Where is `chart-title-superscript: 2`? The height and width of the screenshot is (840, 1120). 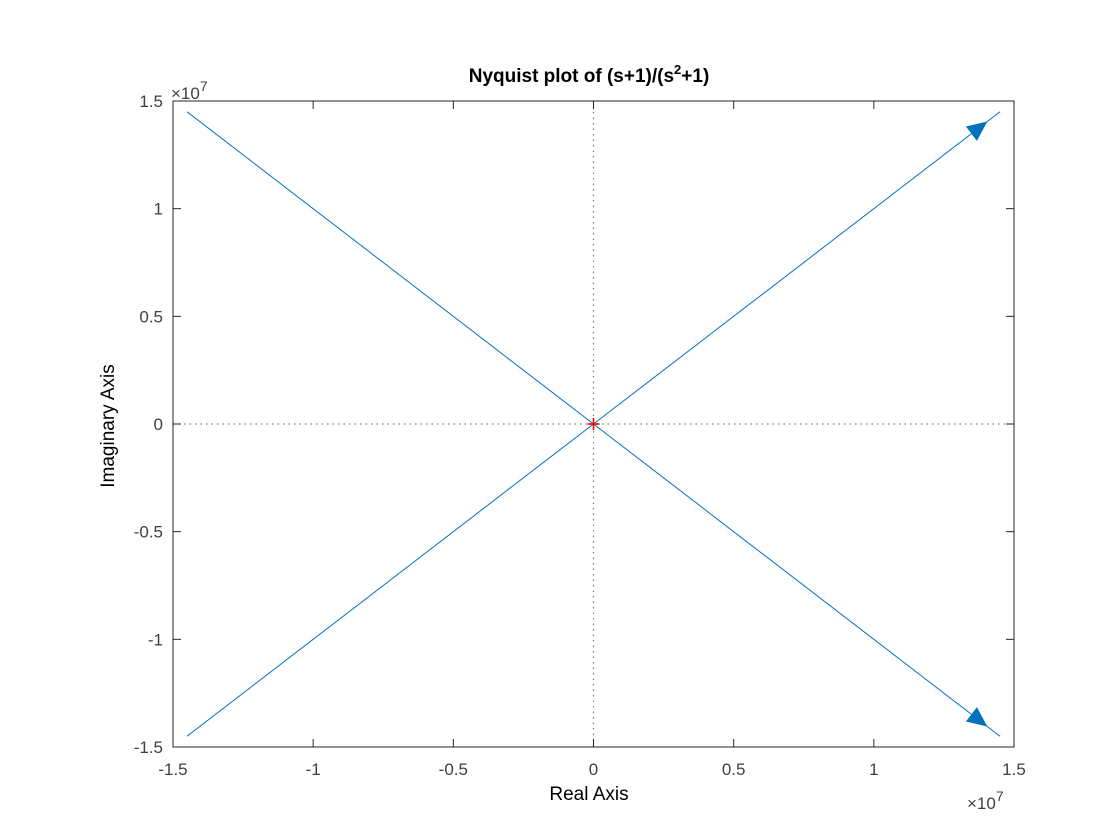 chart-title-superscript: 2 is located at coordinates (677, 69).